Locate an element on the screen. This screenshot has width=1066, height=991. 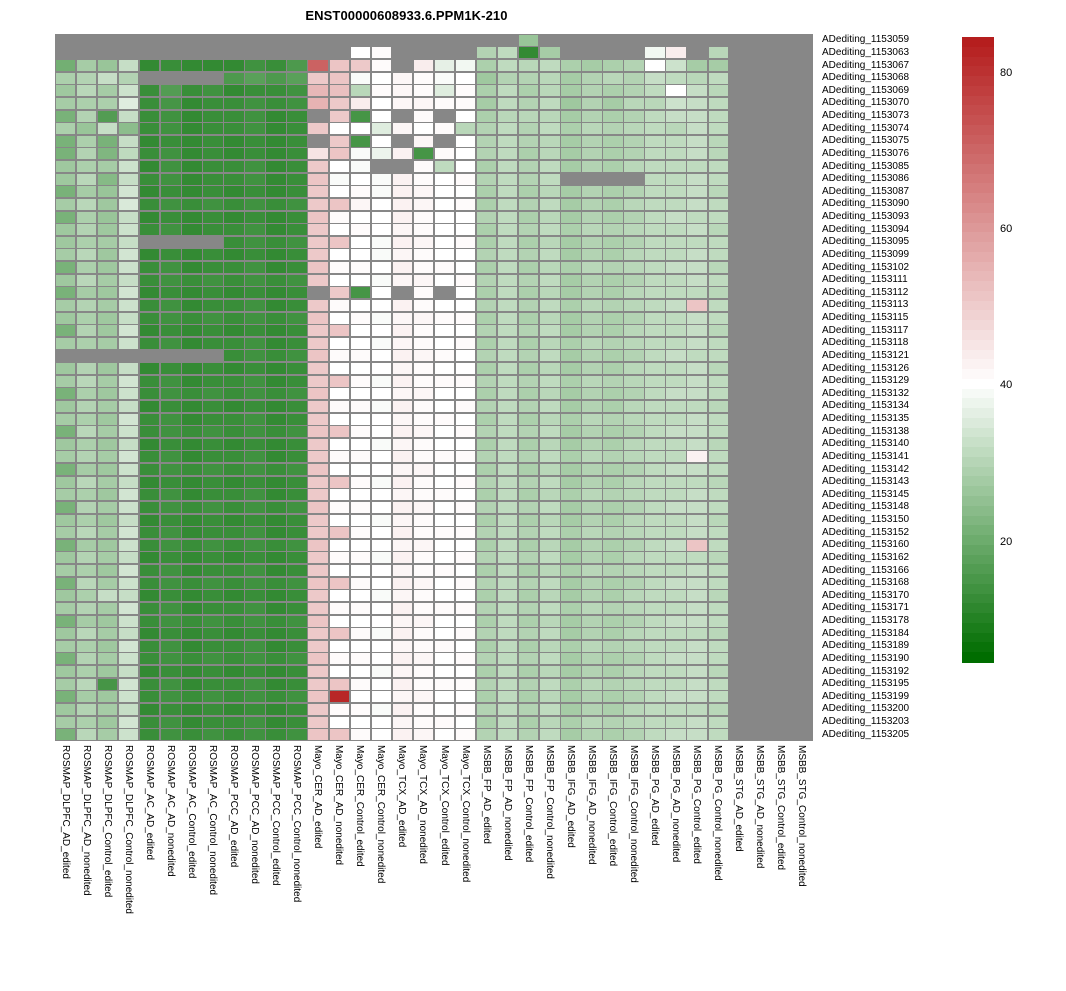
column-label: ROSMAP_AC_AD_edited is located at coordinates (149, 803).